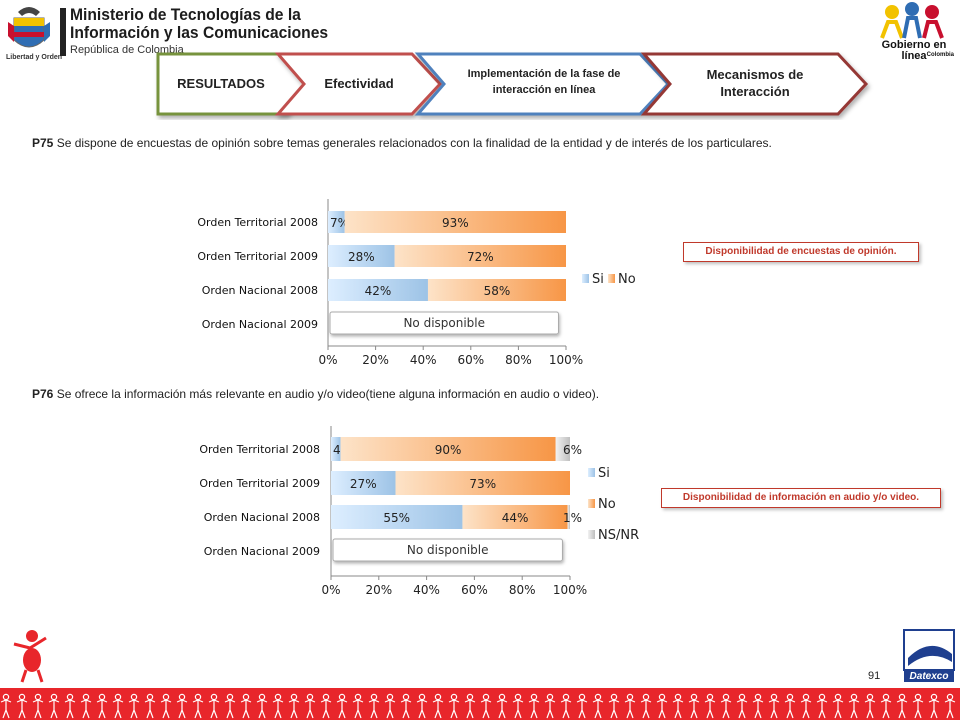 The height and width of the screenshot is (725, 960). Describe the element at coordinates (43, 143) in the screenshot. I see `question-code: P75` at that location.